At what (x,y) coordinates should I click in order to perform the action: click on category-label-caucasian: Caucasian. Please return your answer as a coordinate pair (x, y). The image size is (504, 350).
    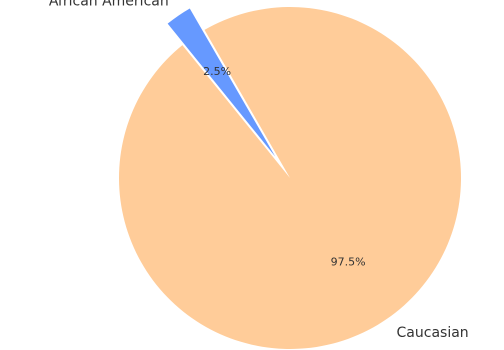
    Looking at the image, I should click on (433, 333).